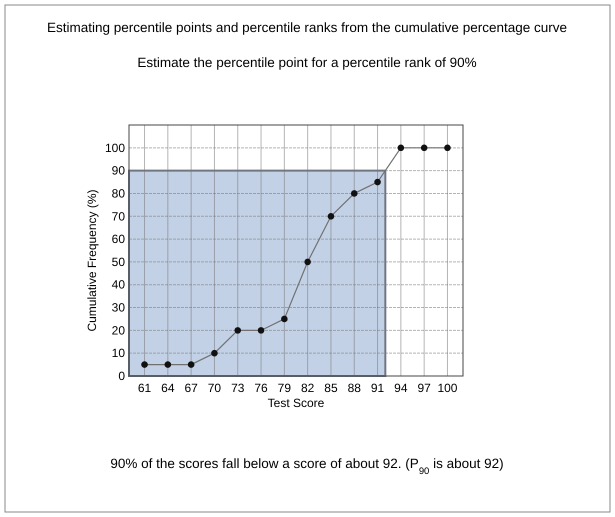 Image resolution: width=615 pixels, height=517 pixels. I want to click on x-tick-label: 79, so click(285, 388).